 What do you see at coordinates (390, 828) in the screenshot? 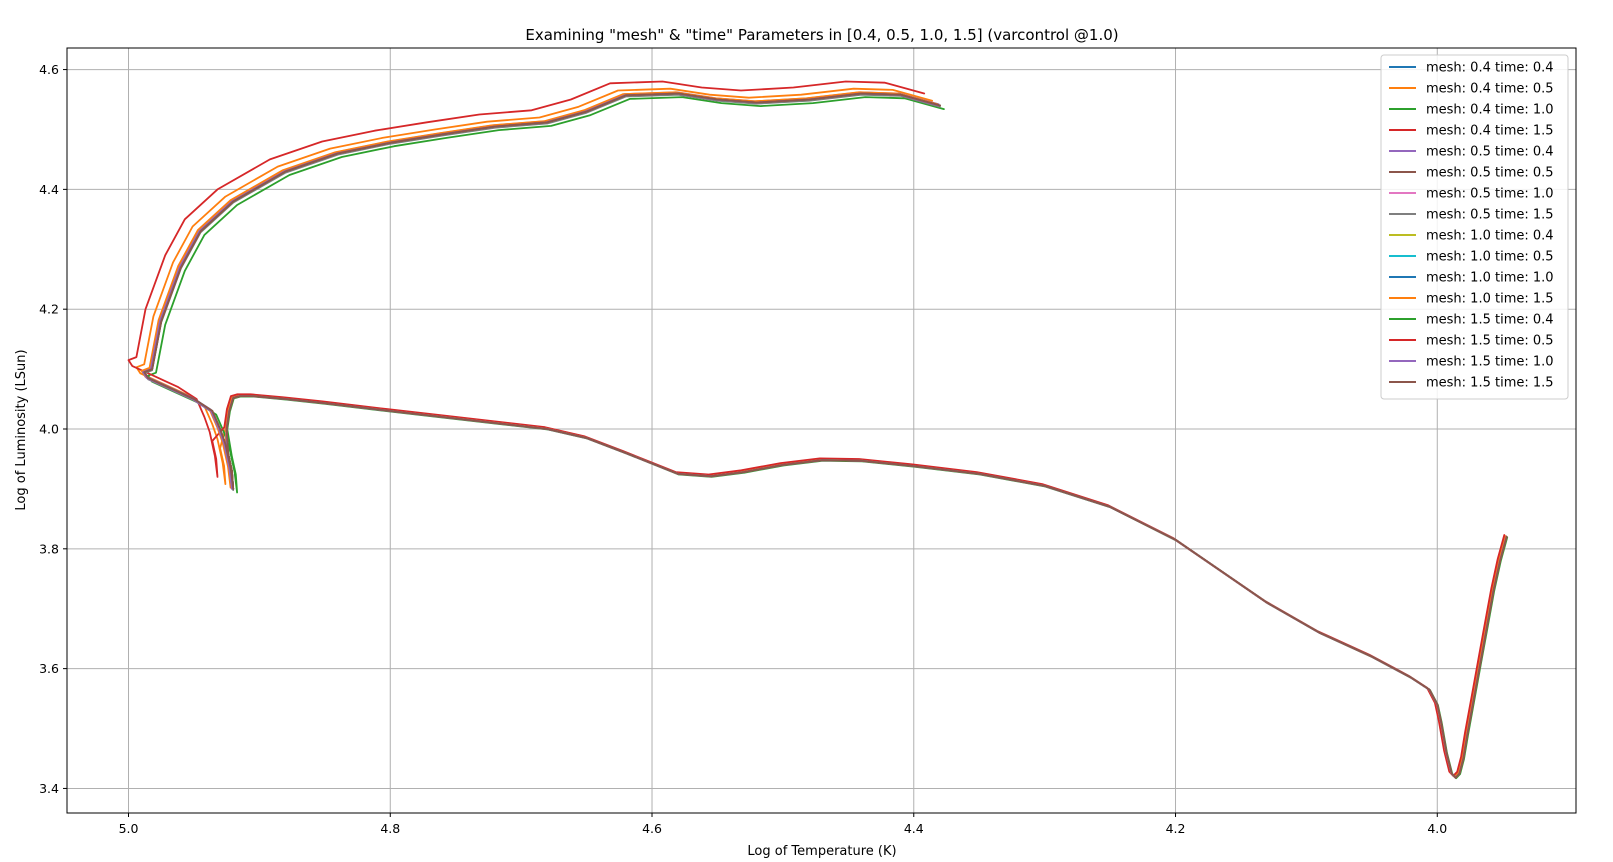
I see `x-tick-label: 4.8` at bounding box center [390, 828].